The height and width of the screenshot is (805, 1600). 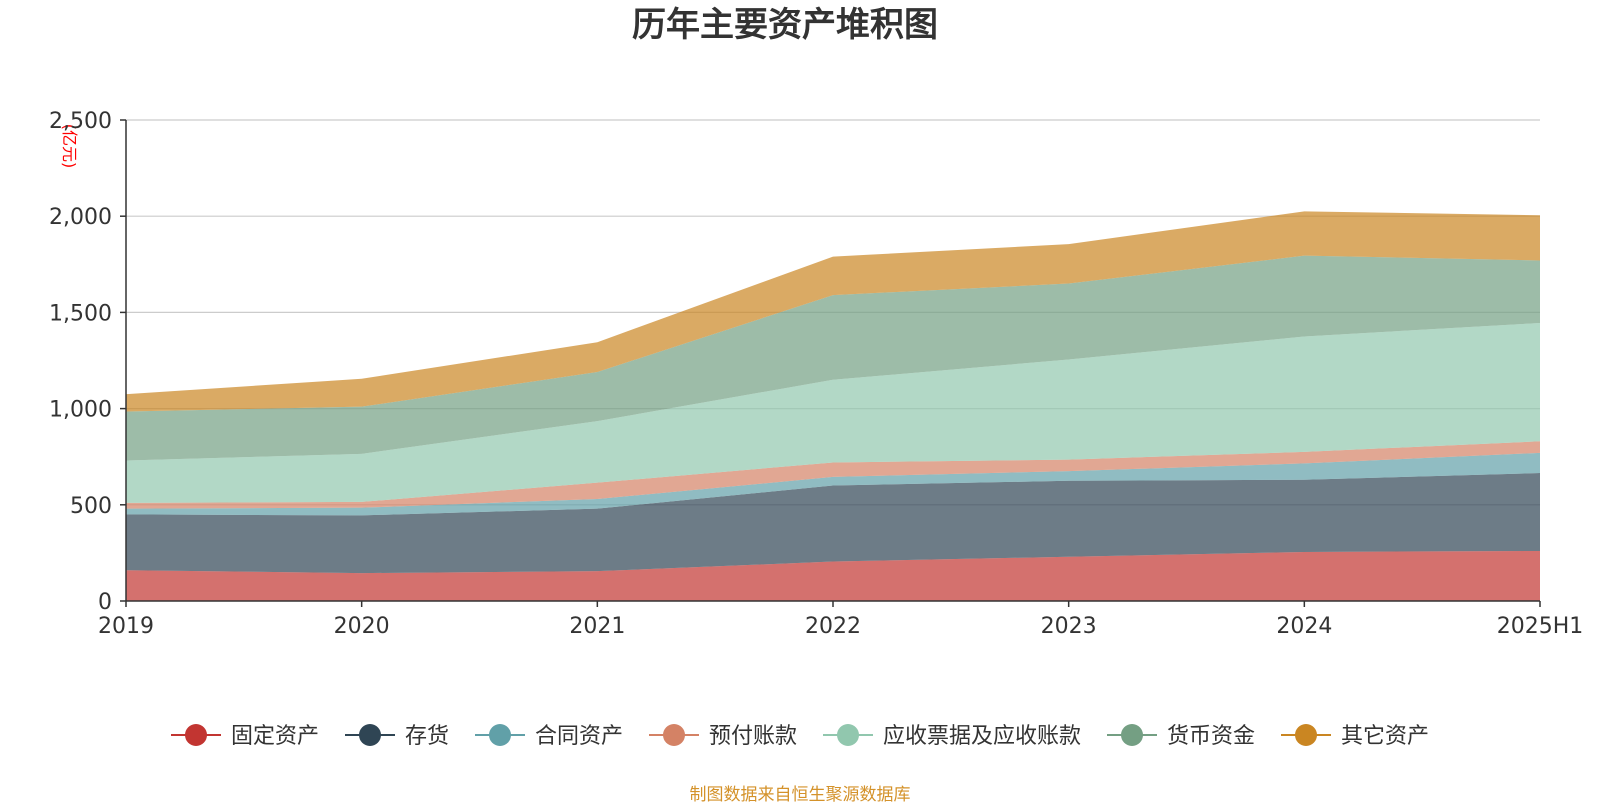 What do you see at coordinates (80, 313) in the screenshot?
I see `y-tick-label: 1,500` at bounding box center [80, 313].